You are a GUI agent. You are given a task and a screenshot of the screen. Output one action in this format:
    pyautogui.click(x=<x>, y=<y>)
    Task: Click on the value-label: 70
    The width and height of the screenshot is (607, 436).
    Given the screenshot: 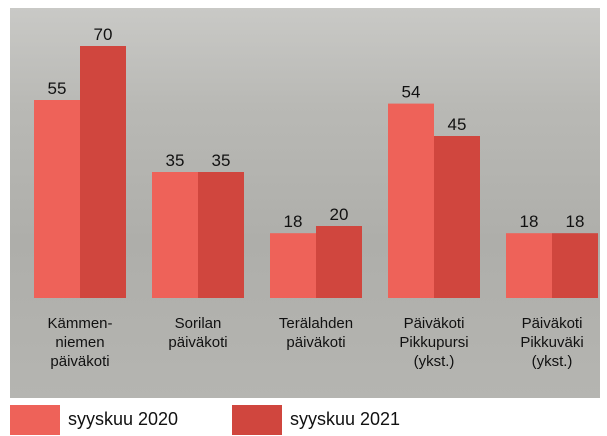 What is the action you would take?
    pyautogui.click(x=103, y=34)
    